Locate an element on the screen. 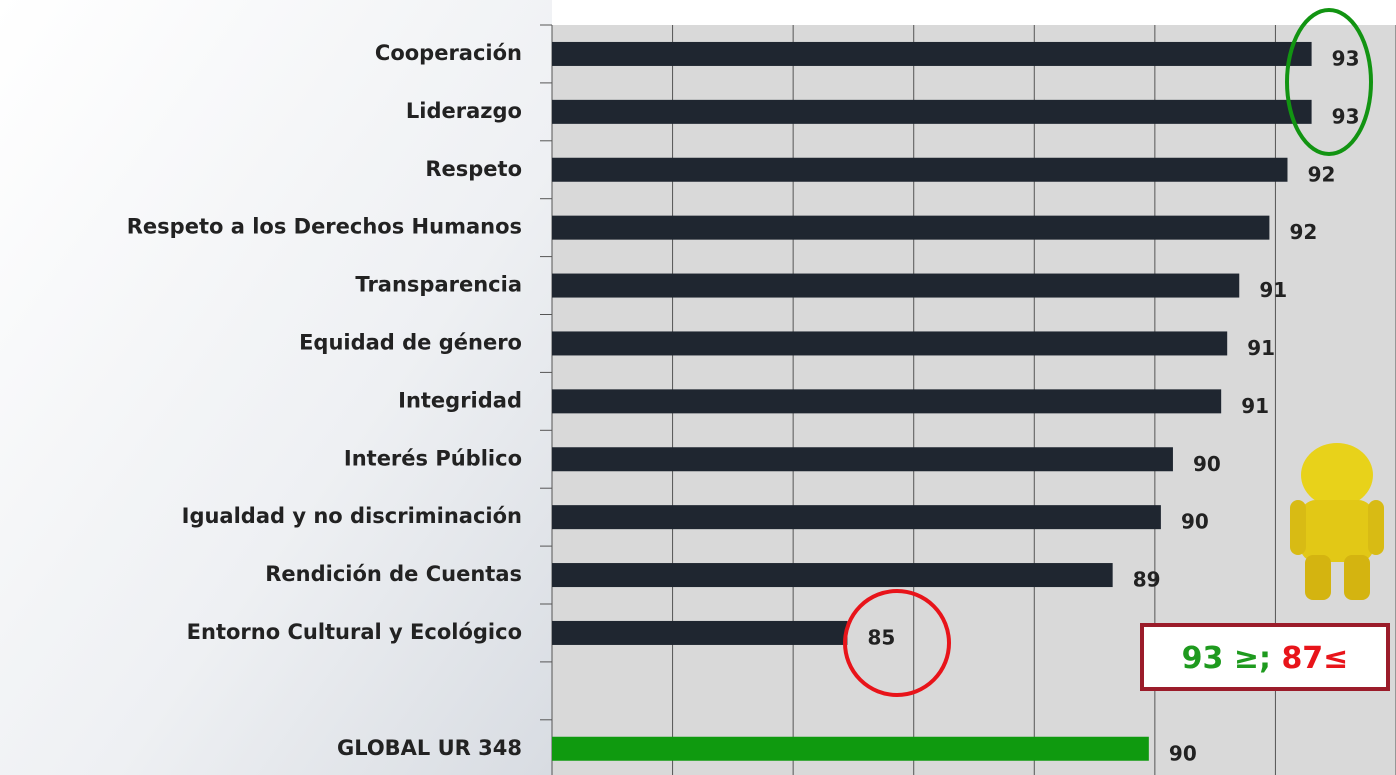  category-label: Cooperación is located at coordinates (448, 53).